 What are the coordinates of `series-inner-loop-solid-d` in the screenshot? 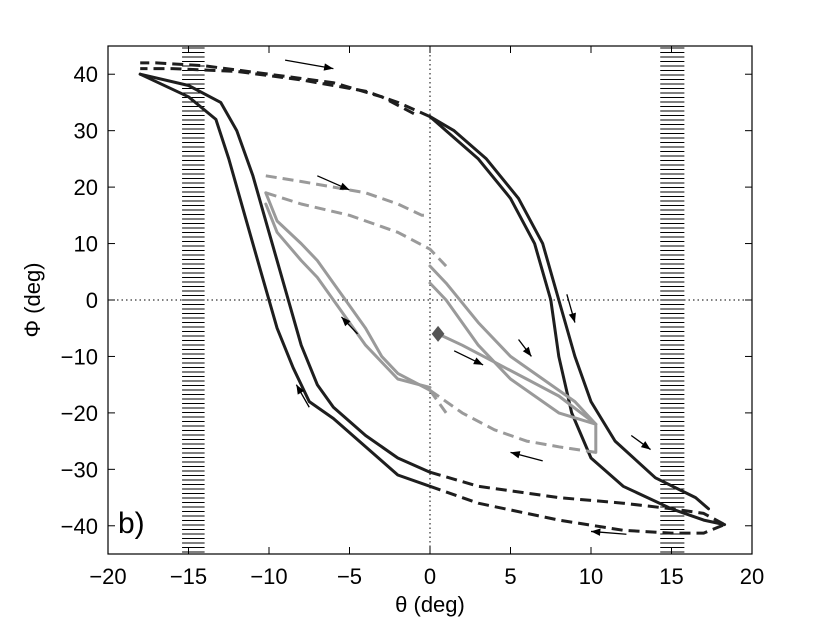 It's located at (513, 345).